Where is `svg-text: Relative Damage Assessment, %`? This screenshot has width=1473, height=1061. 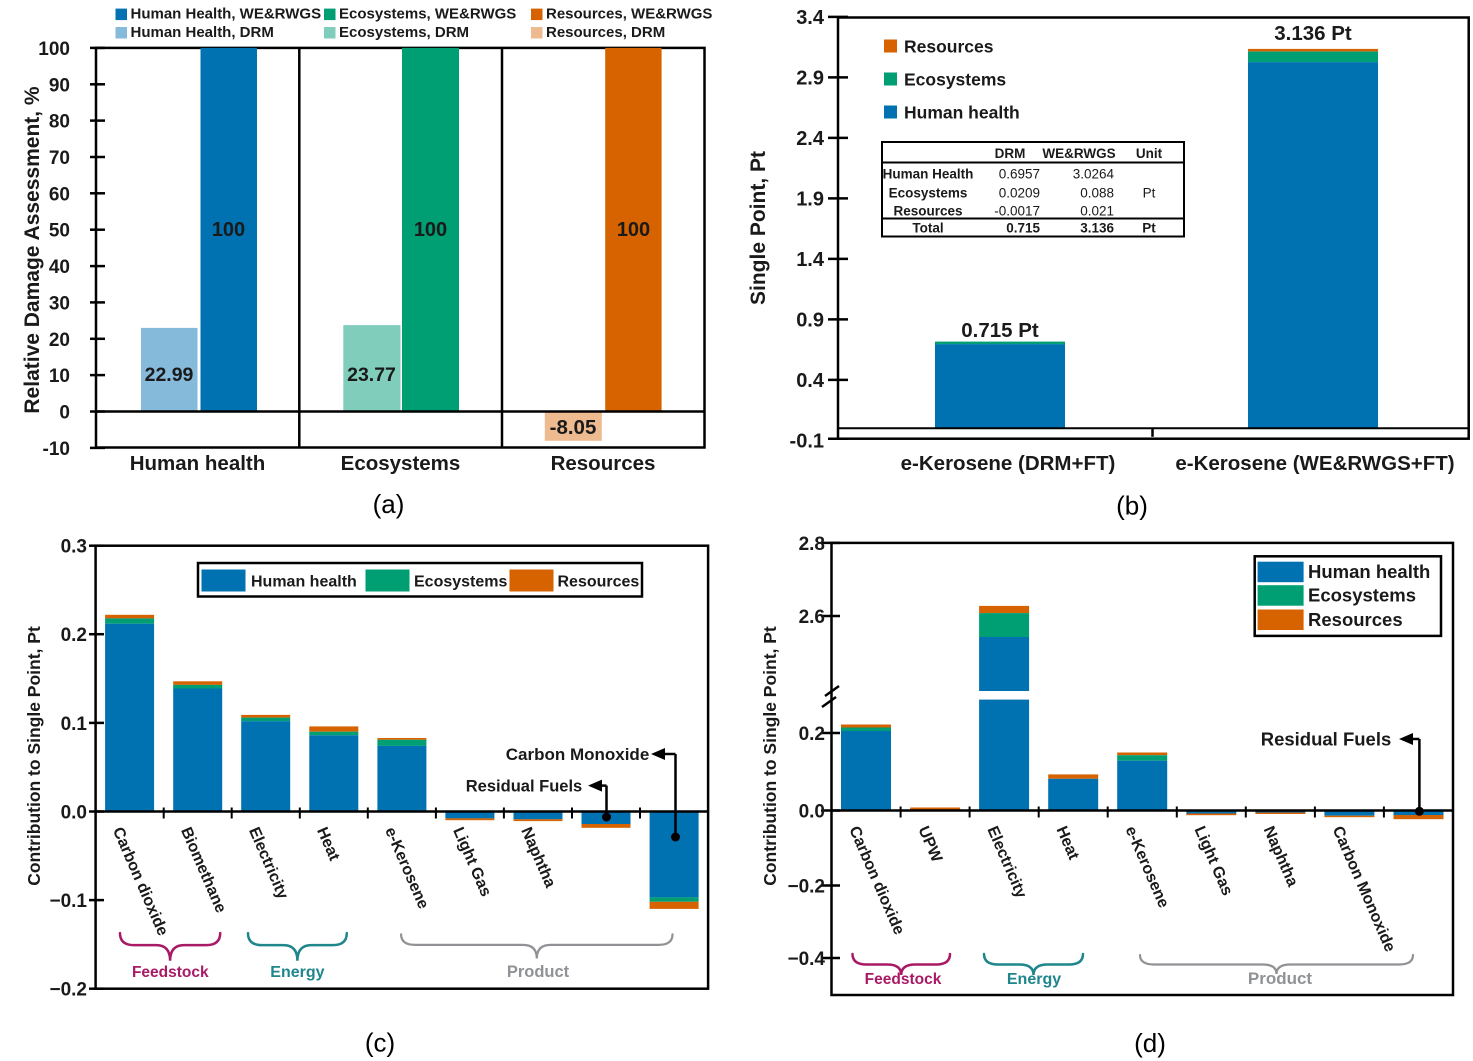
svg-text: Relative Damage Assessment, % is located at coordinates (32, 250).